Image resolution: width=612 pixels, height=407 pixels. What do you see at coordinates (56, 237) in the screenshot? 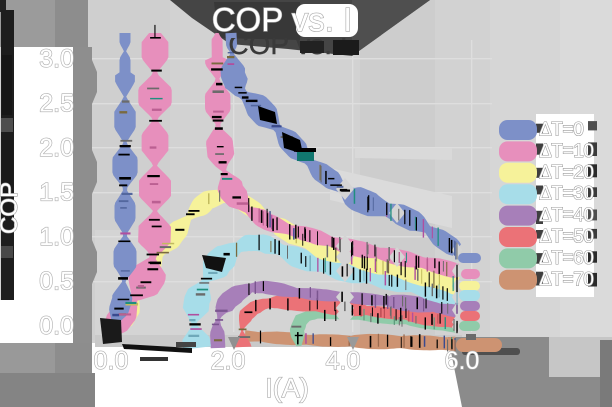
I see `svg-text: 1.0` at bounding box center [56, 237].